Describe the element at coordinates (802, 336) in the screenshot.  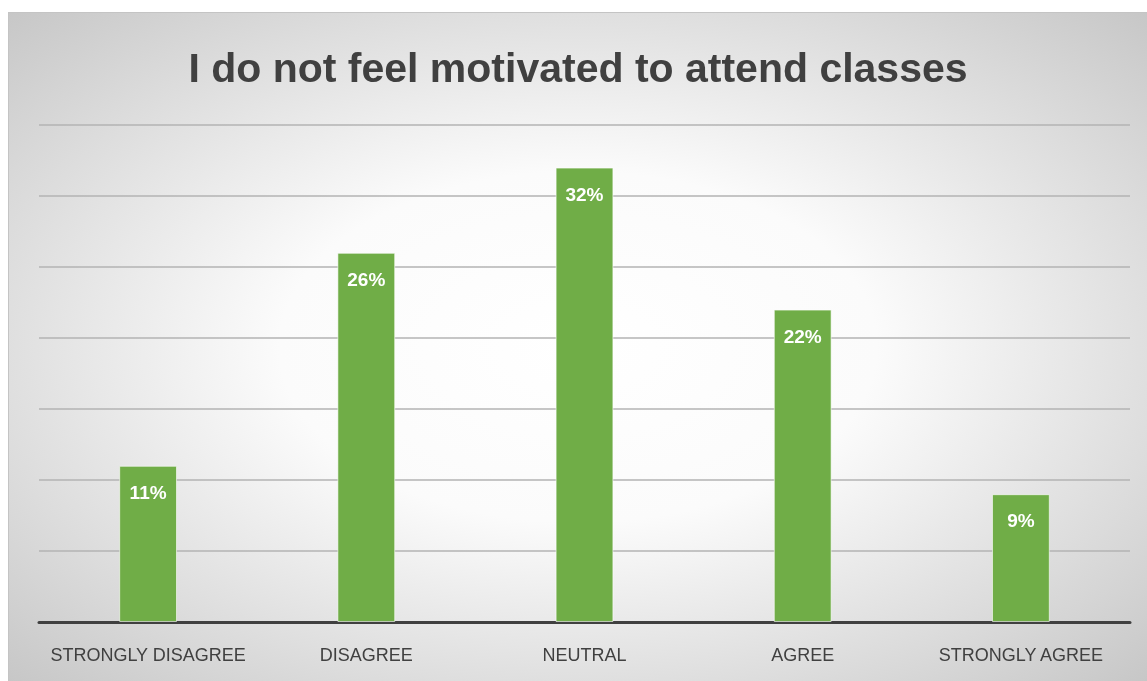
I see `data-label: 22%` at that location.